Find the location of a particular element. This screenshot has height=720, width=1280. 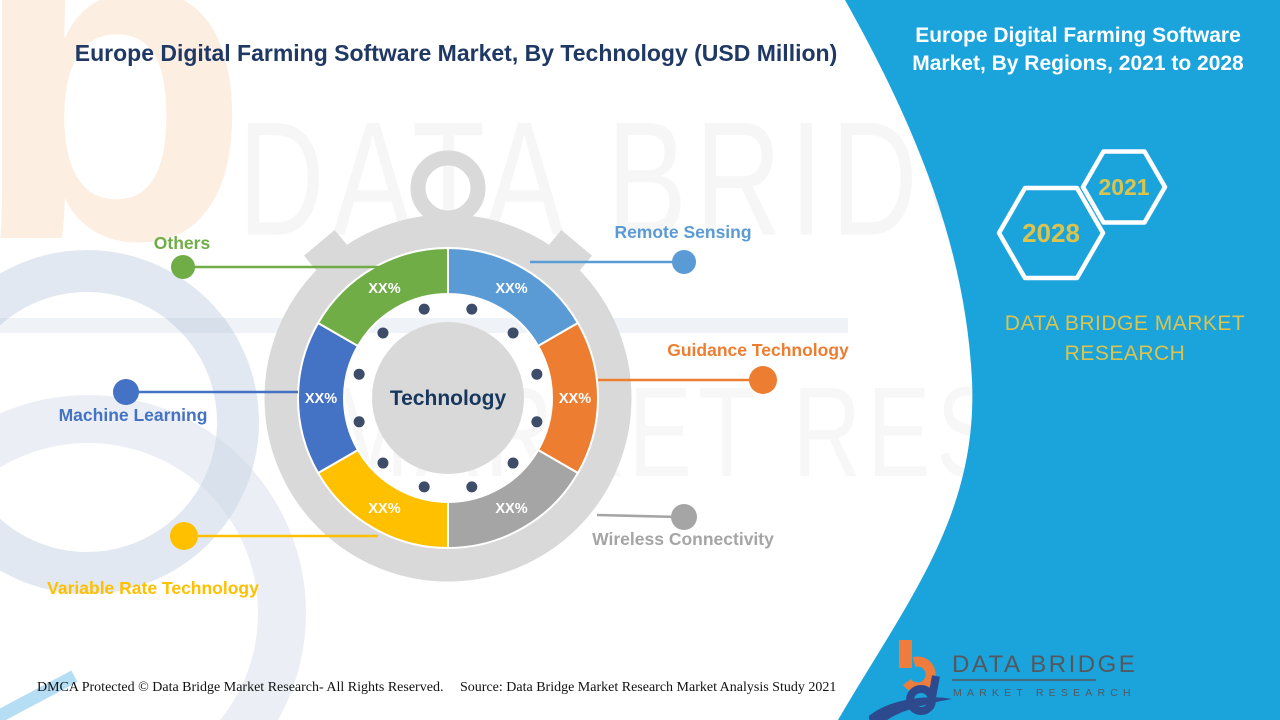

dbmr-logo: DATA BRIDGE MARKET RESEARCH is located at coordinates (1002, 680).